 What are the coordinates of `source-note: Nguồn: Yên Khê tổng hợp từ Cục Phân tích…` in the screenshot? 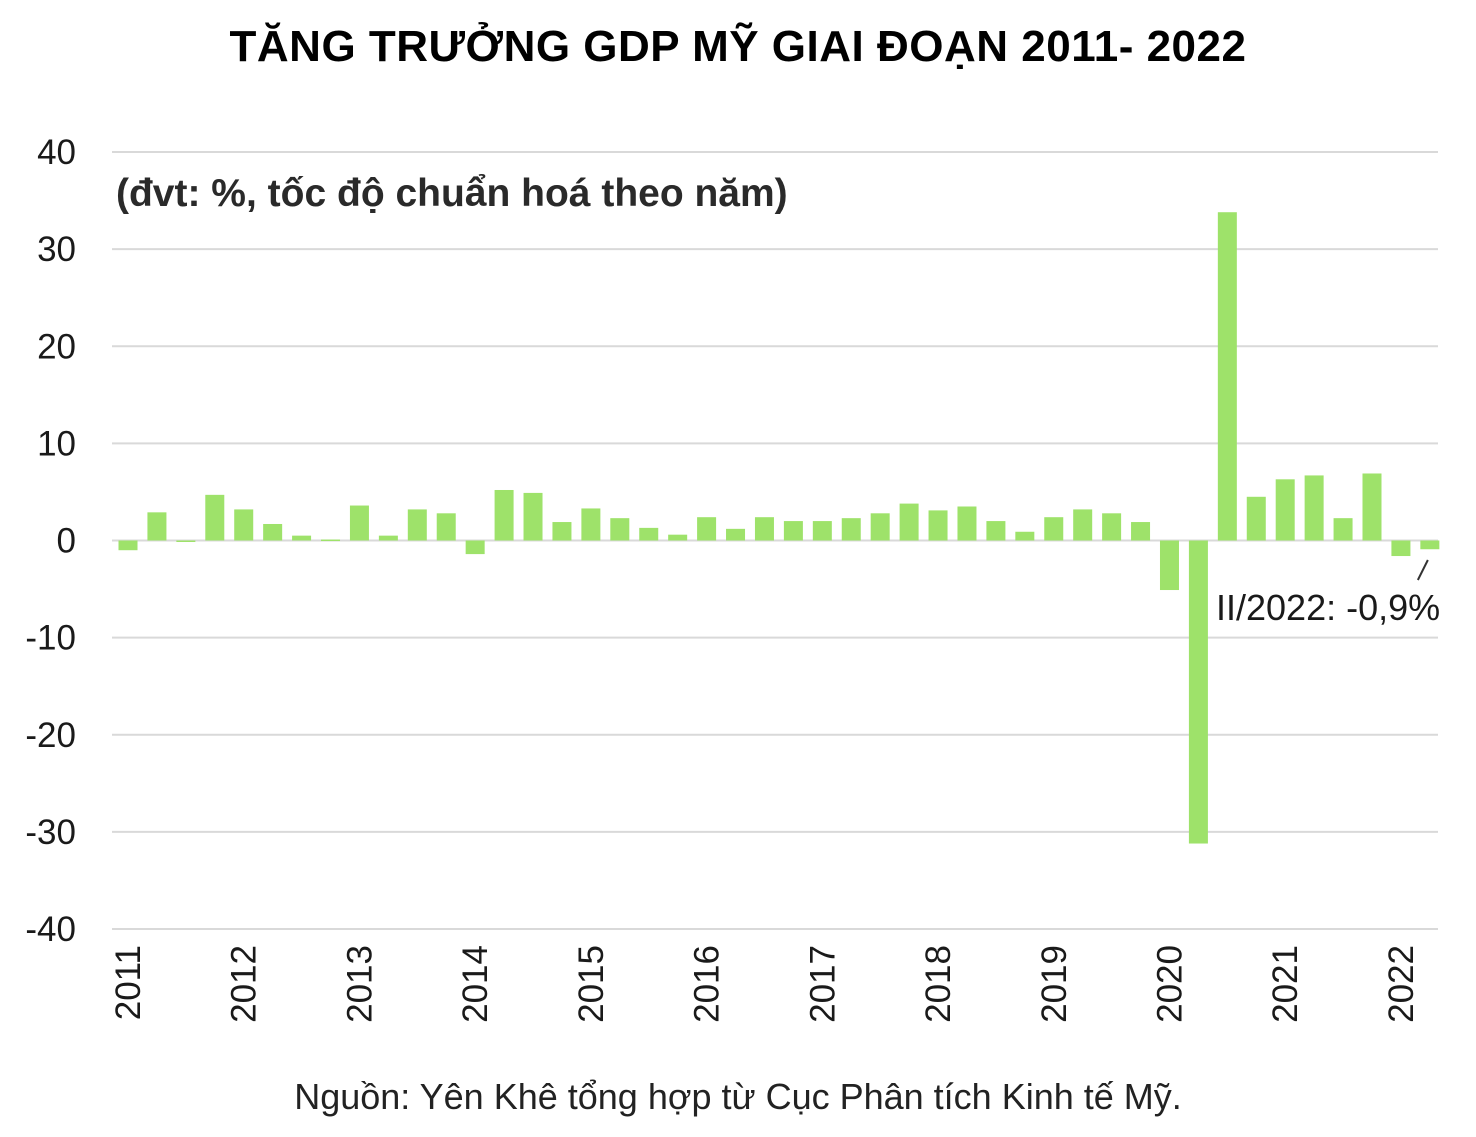 It's located at (738, 1096).